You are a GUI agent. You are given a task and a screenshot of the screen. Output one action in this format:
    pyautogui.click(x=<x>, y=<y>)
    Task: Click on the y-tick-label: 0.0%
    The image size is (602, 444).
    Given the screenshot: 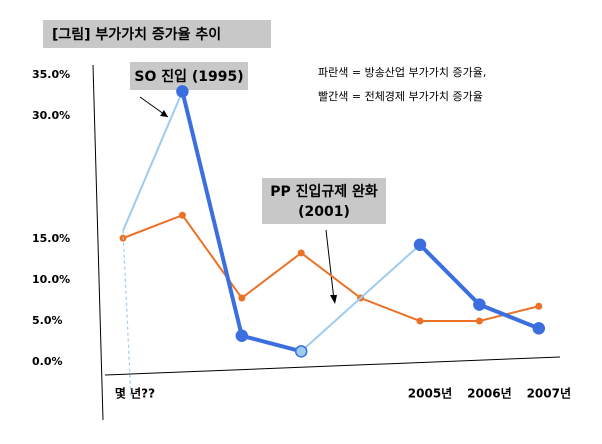 What is the action you would take?
    pyautogui.click(x=47, y=361)
    